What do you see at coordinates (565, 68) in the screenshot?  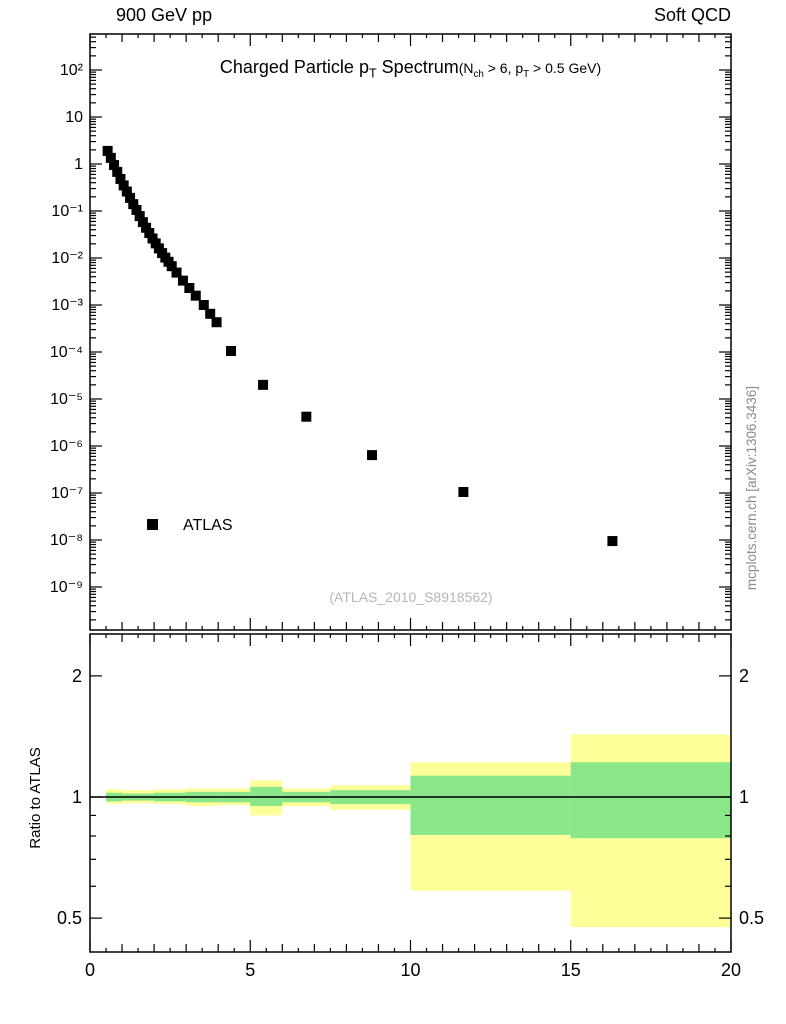 I see `title-text: > 0.5 GeV)` at bounding box center [565, 68].